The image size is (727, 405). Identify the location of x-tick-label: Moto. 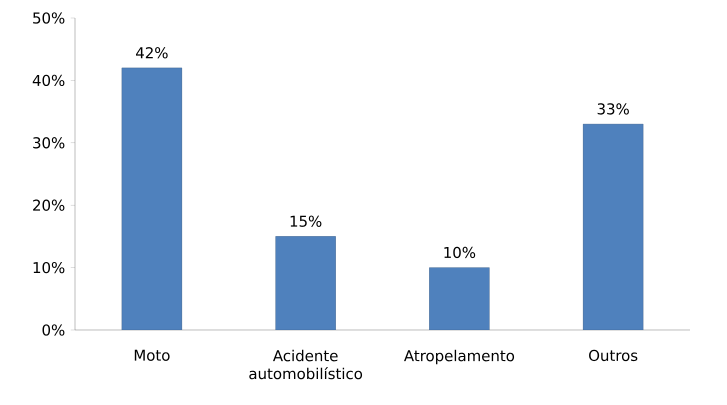
(152, 355).